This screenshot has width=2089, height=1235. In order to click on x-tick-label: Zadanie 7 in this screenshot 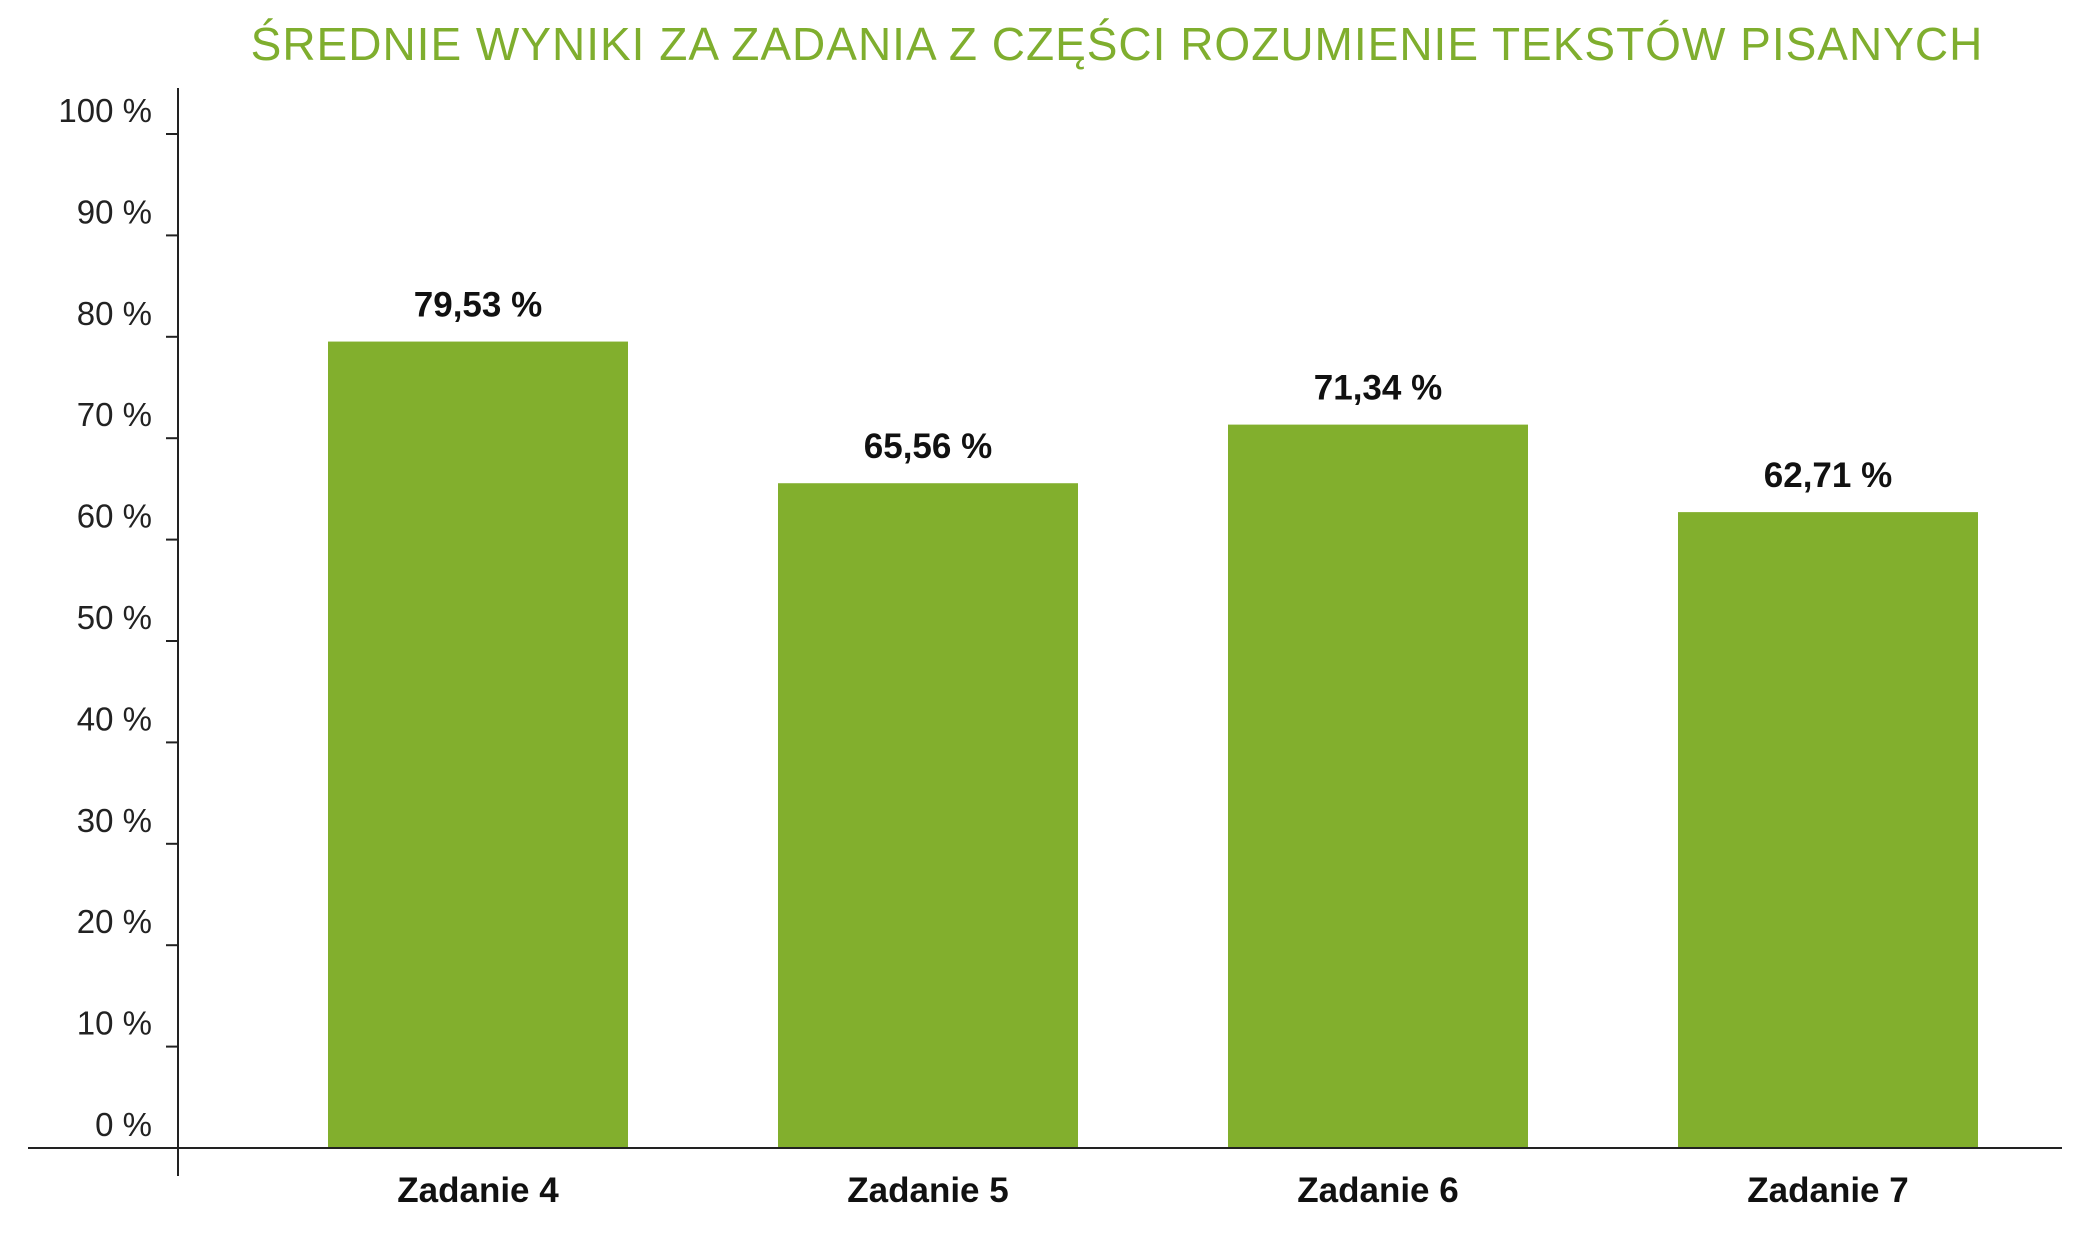, I will do `click(1827, 1190)`.